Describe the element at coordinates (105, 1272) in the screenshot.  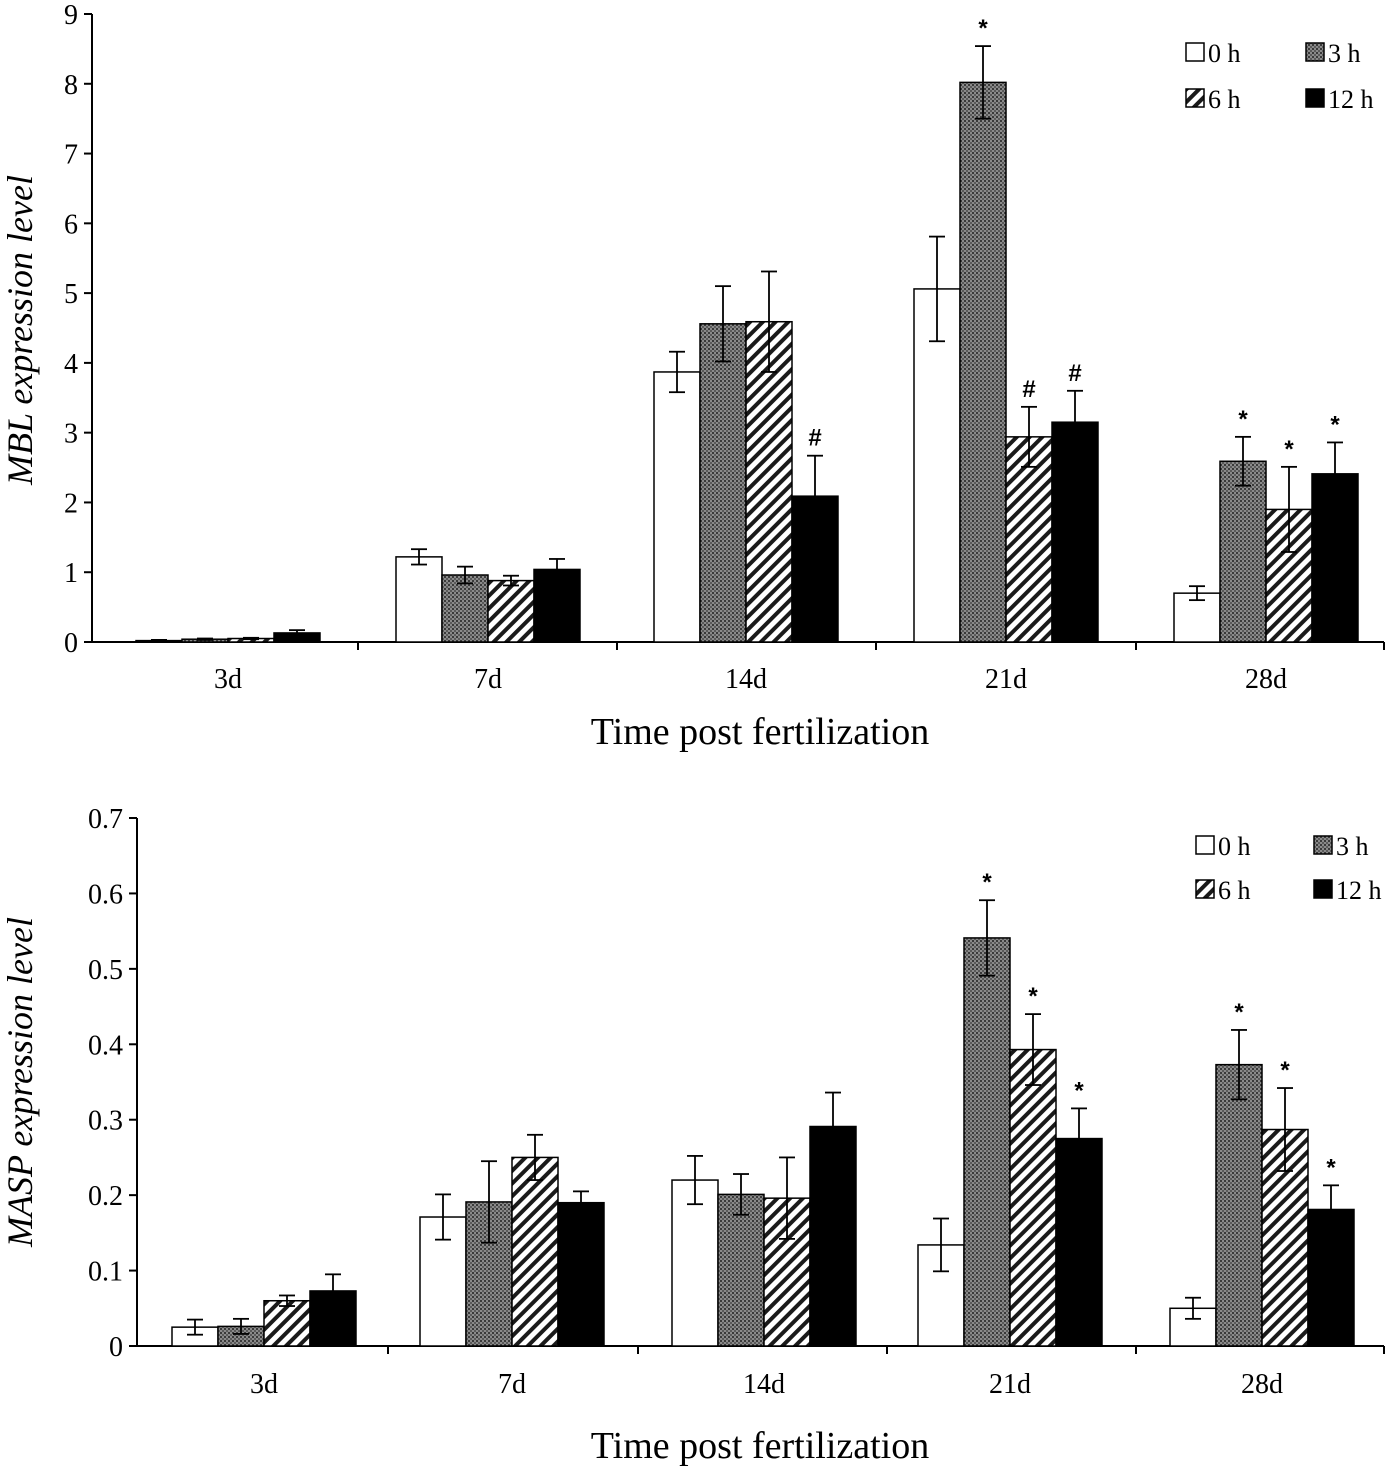
I see `y-tick-label: 0.1` at that location.